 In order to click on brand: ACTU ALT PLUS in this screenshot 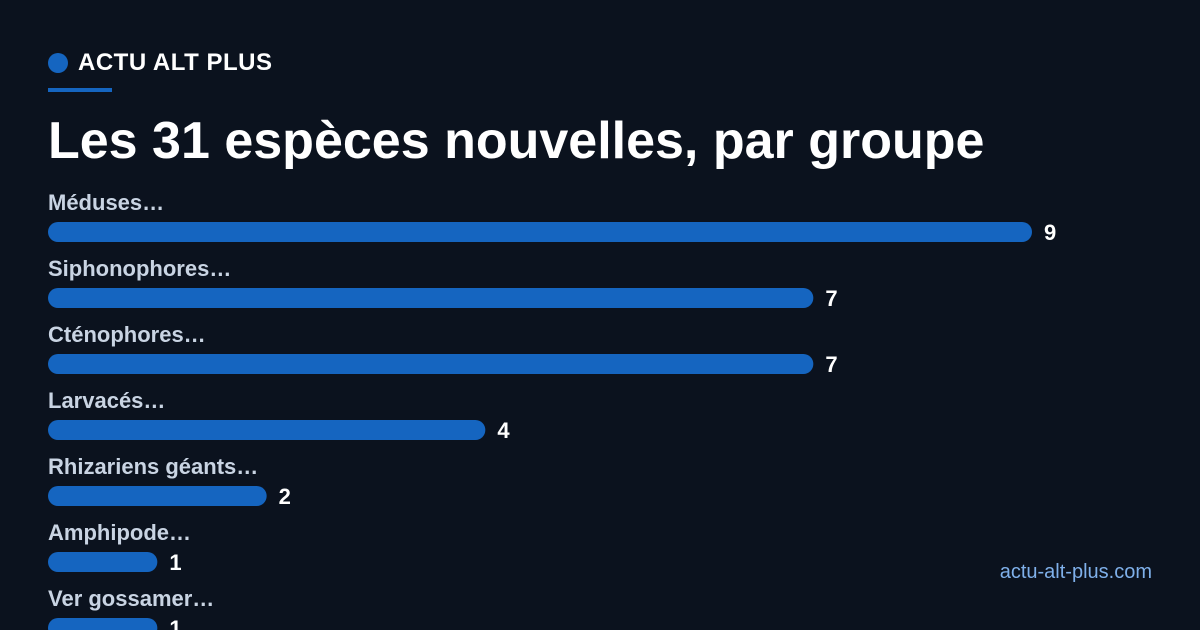, I will do `click(160, 63)`.